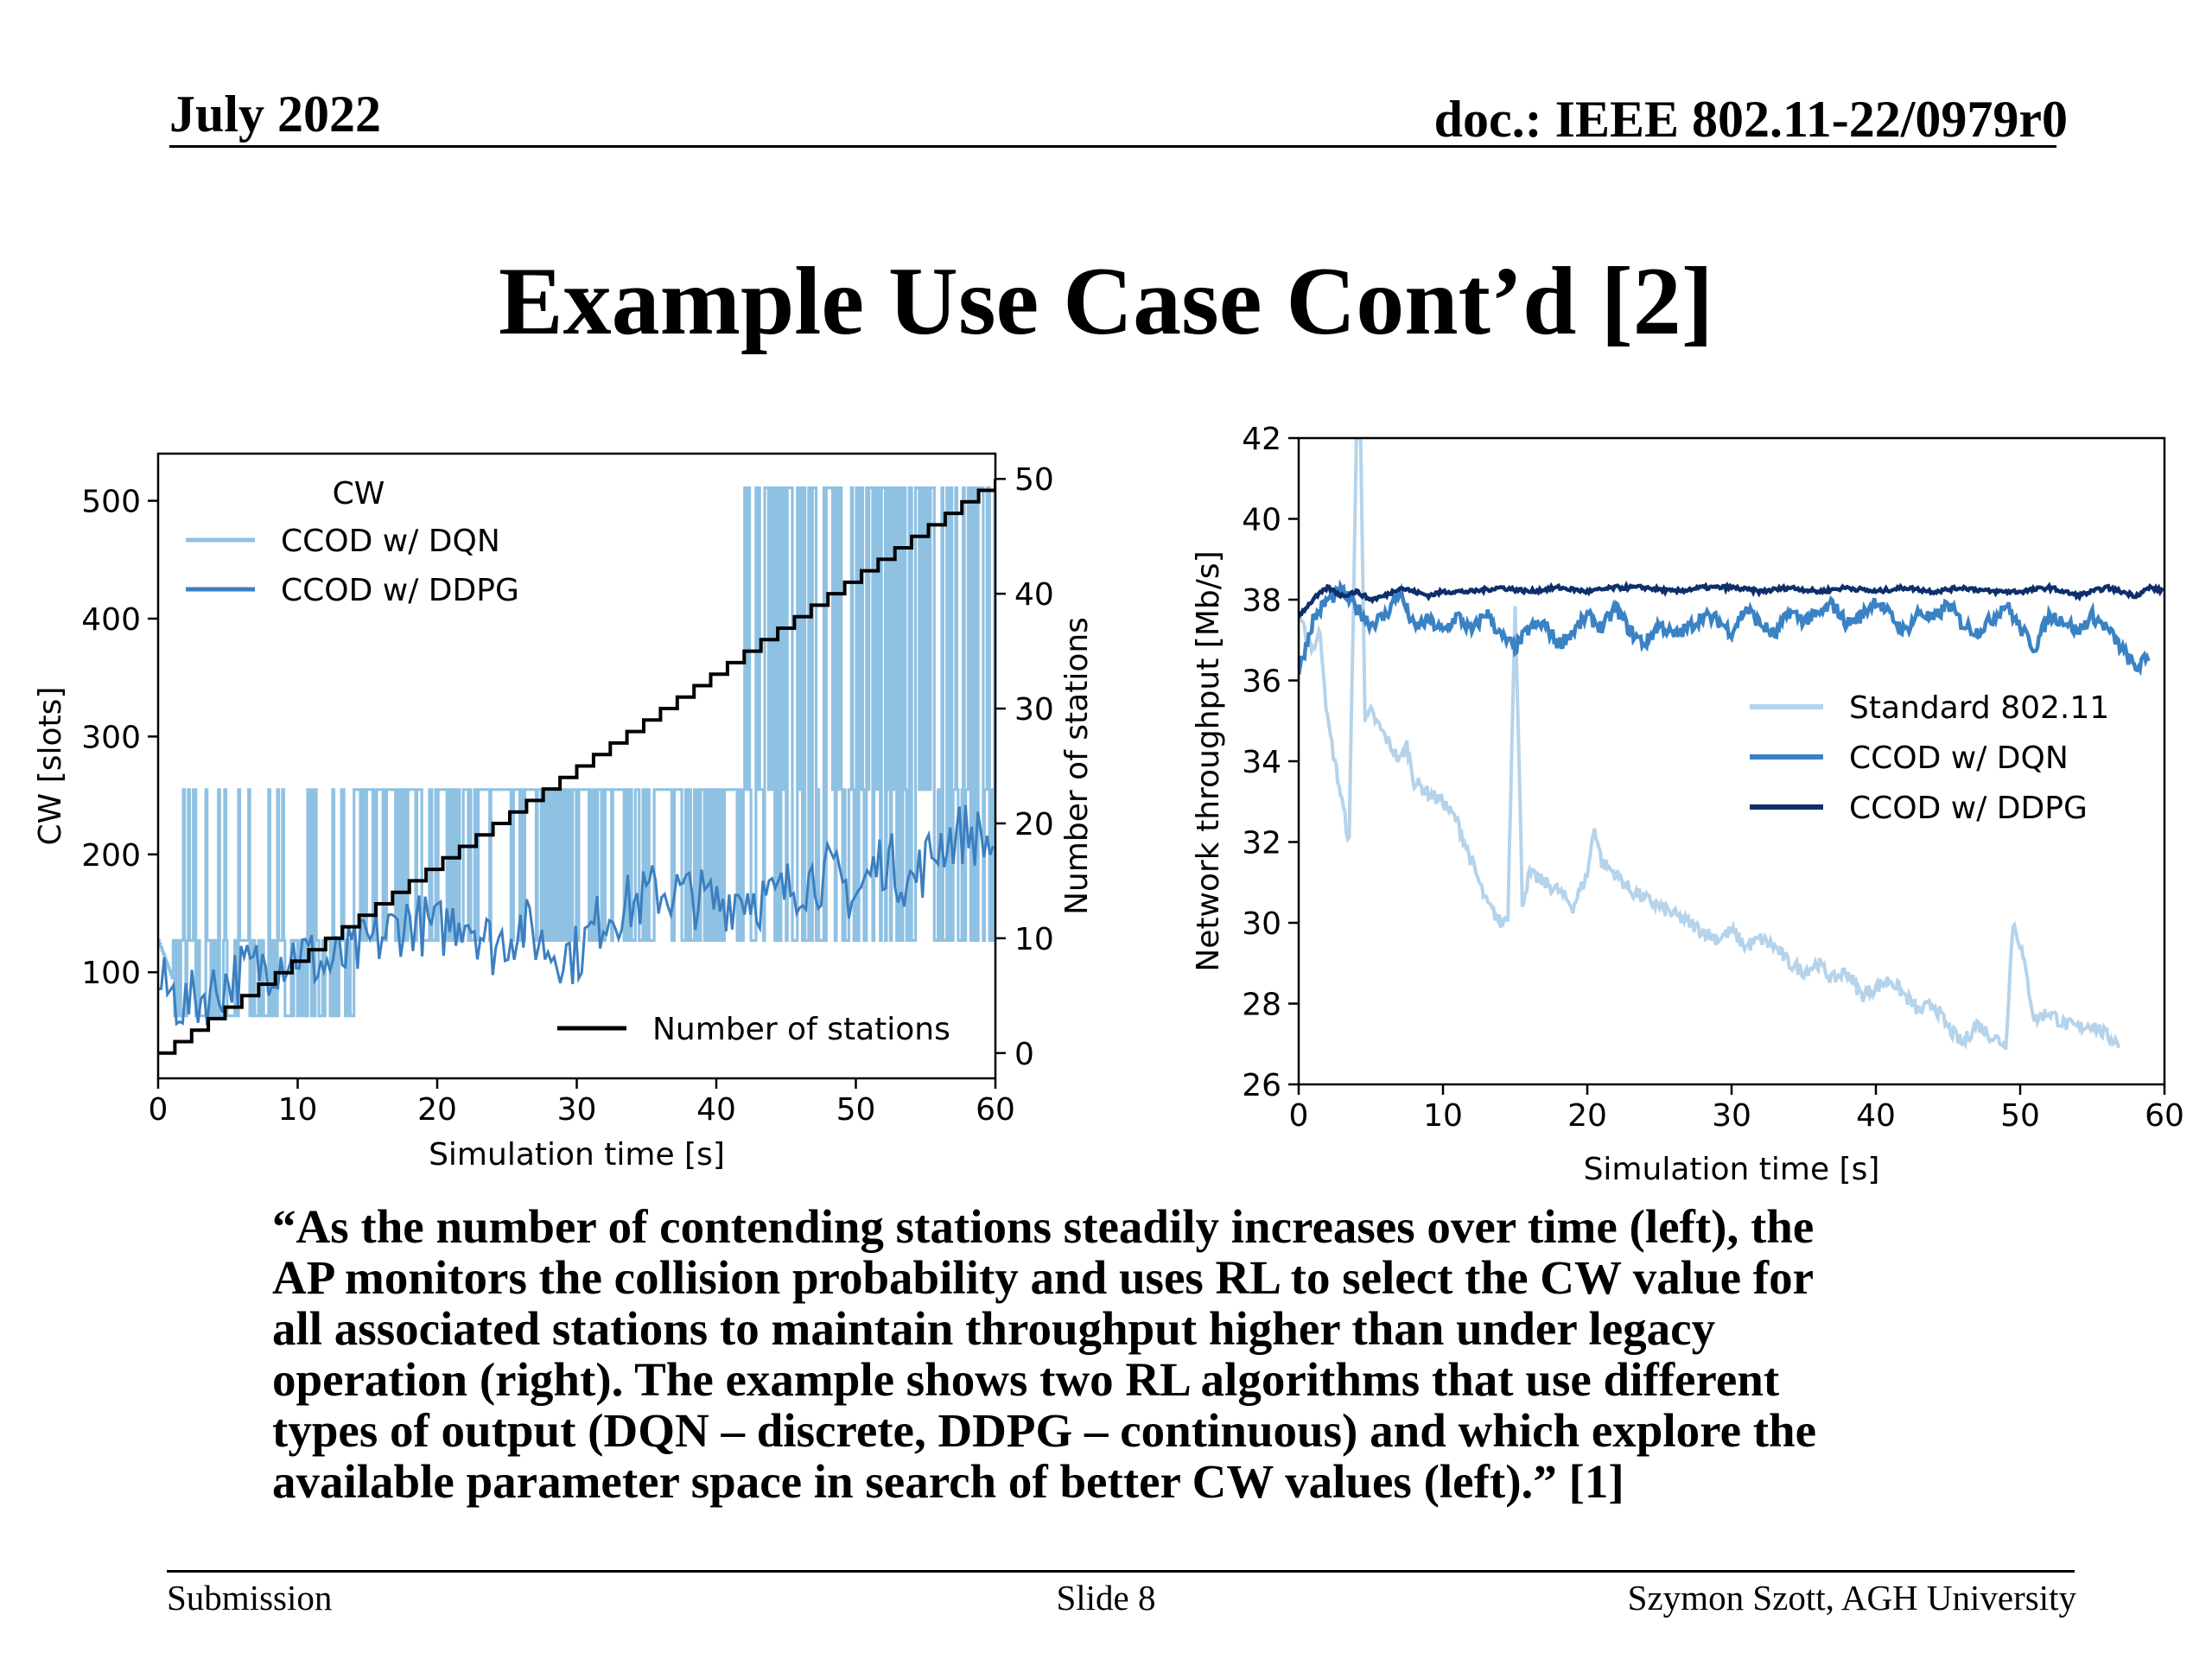 This screenshot has height=1659, width=2212. I want to click on y-tick-label: 300, so click(111, 737).